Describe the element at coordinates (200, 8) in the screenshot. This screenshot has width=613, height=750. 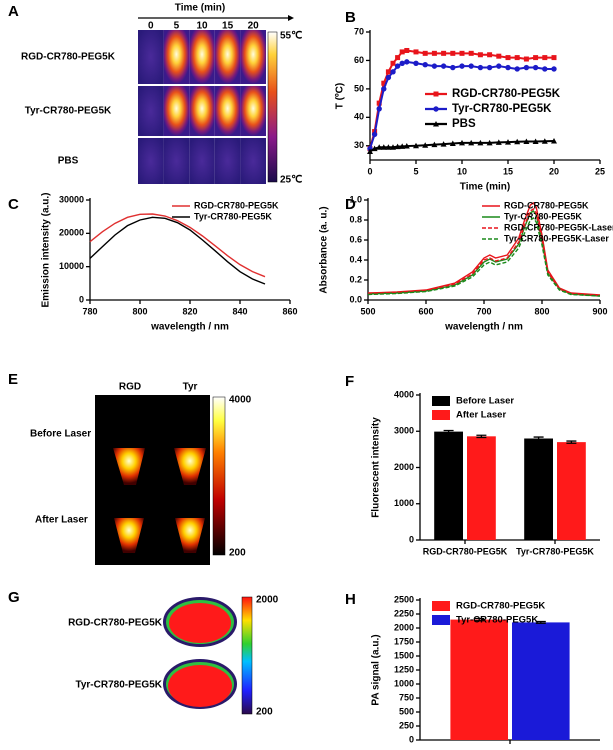
I see `axis-title: Time (min)` at that location.